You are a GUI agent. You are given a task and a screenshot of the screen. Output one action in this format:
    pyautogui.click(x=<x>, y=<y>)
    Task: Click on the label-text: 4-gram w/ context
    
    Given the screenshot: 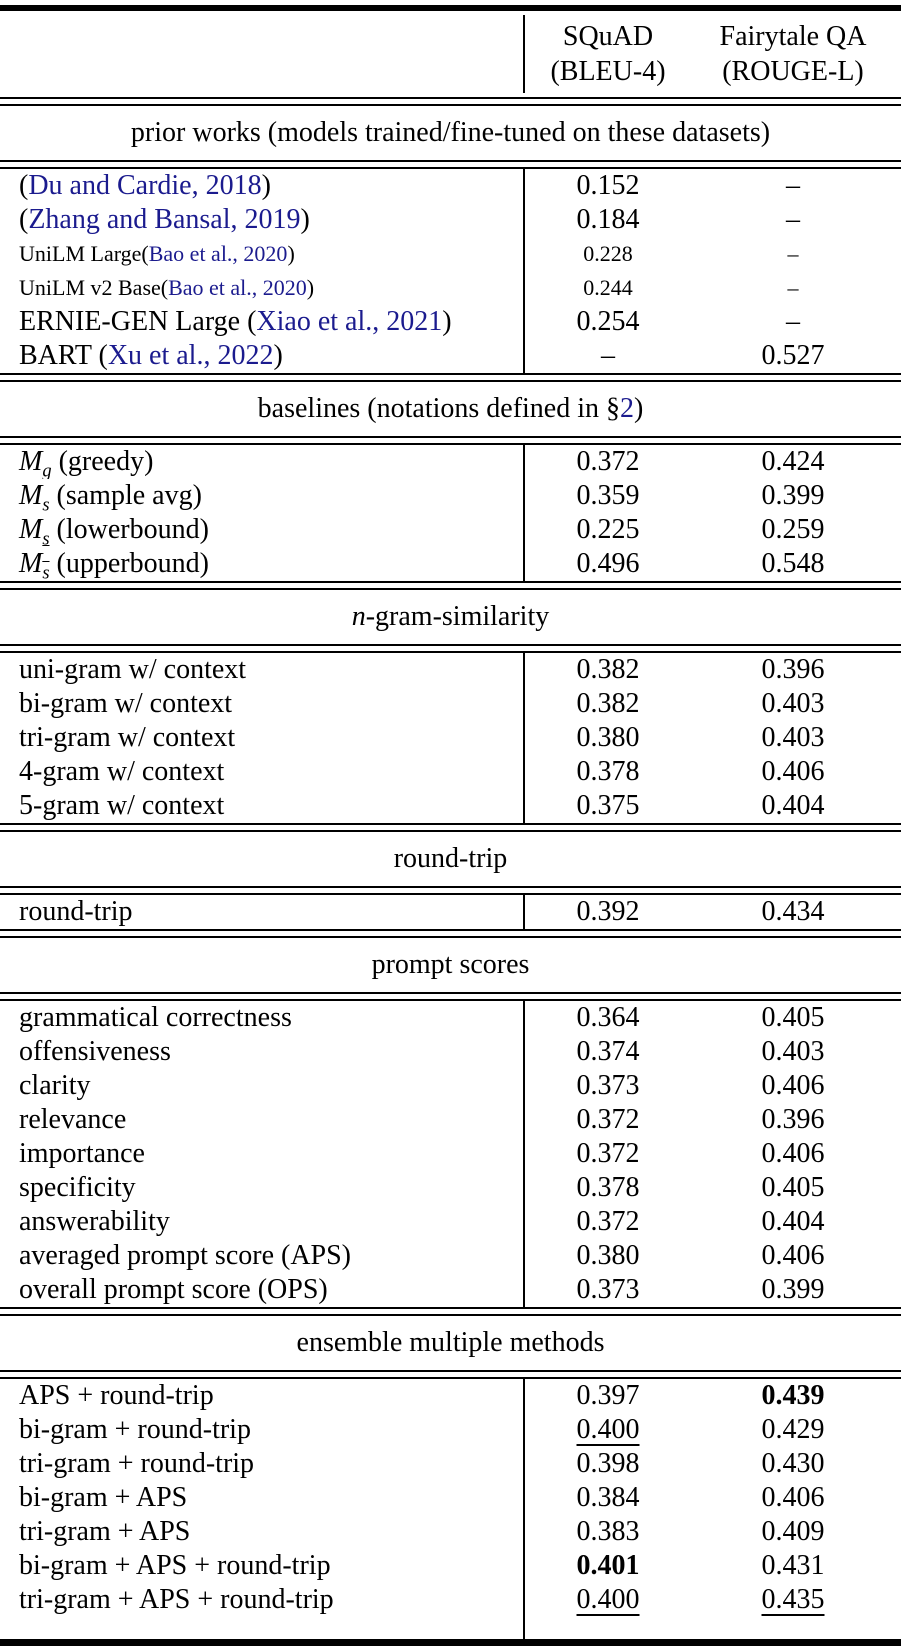 What is the action you would take?
    pyautogui.click(x=122, y=771)
    